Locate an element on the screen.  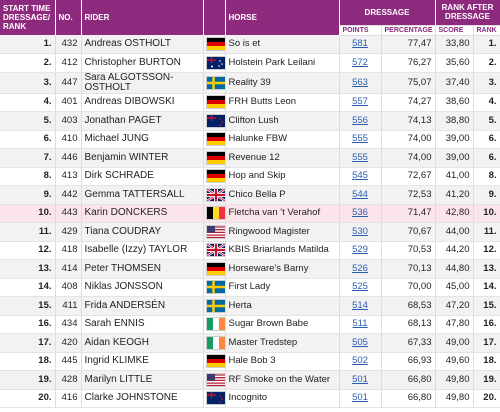
points: 525 is located at coordinates (360, 287).